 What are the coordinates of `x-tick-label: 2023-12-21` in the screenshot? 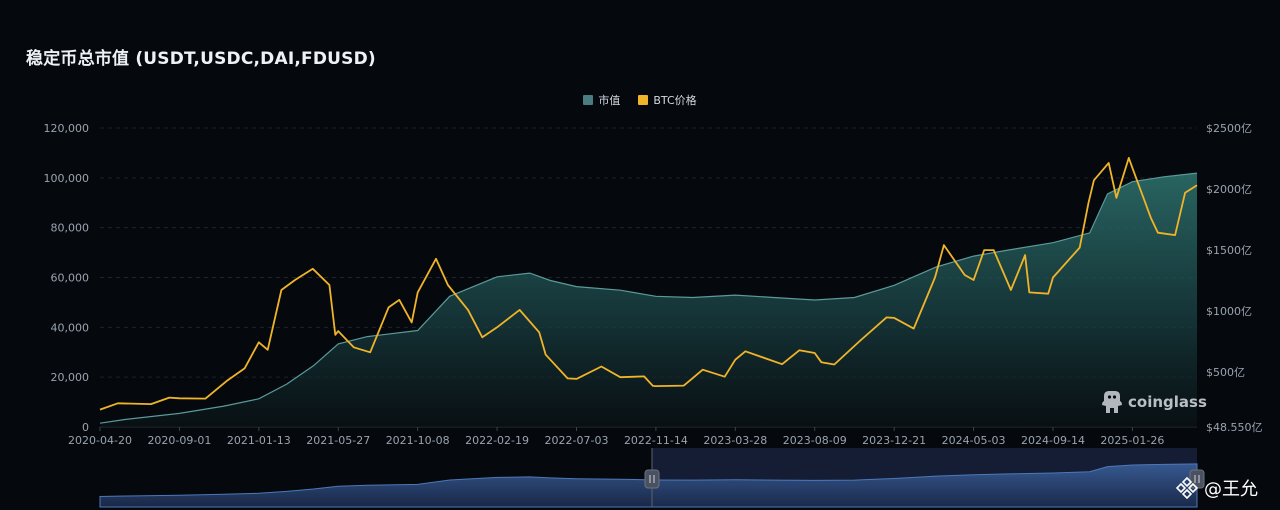 It's located at (894, 440).